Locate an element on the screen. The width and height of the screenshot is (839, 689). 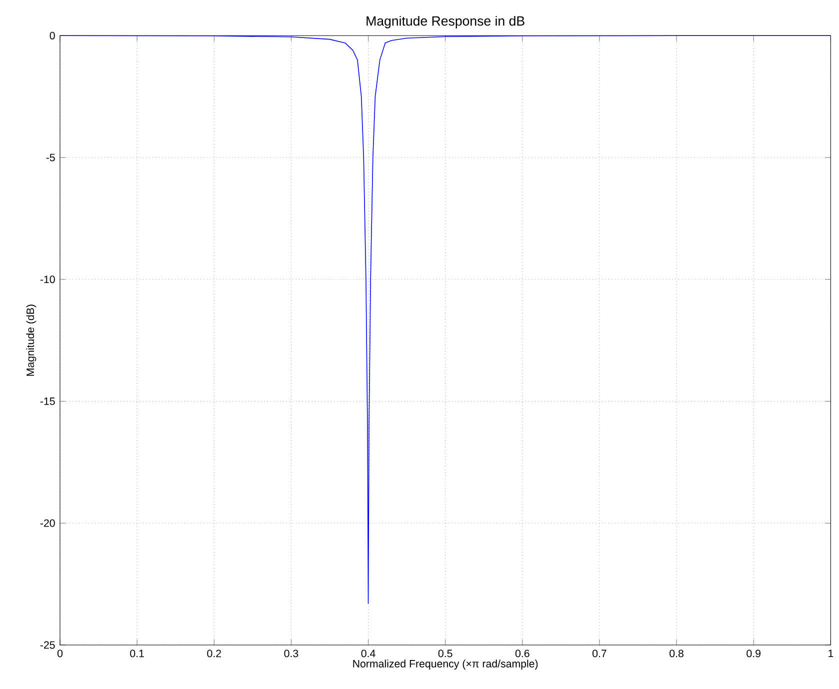
x-tick-label: 0.2 is located at coordinates (214, 654).